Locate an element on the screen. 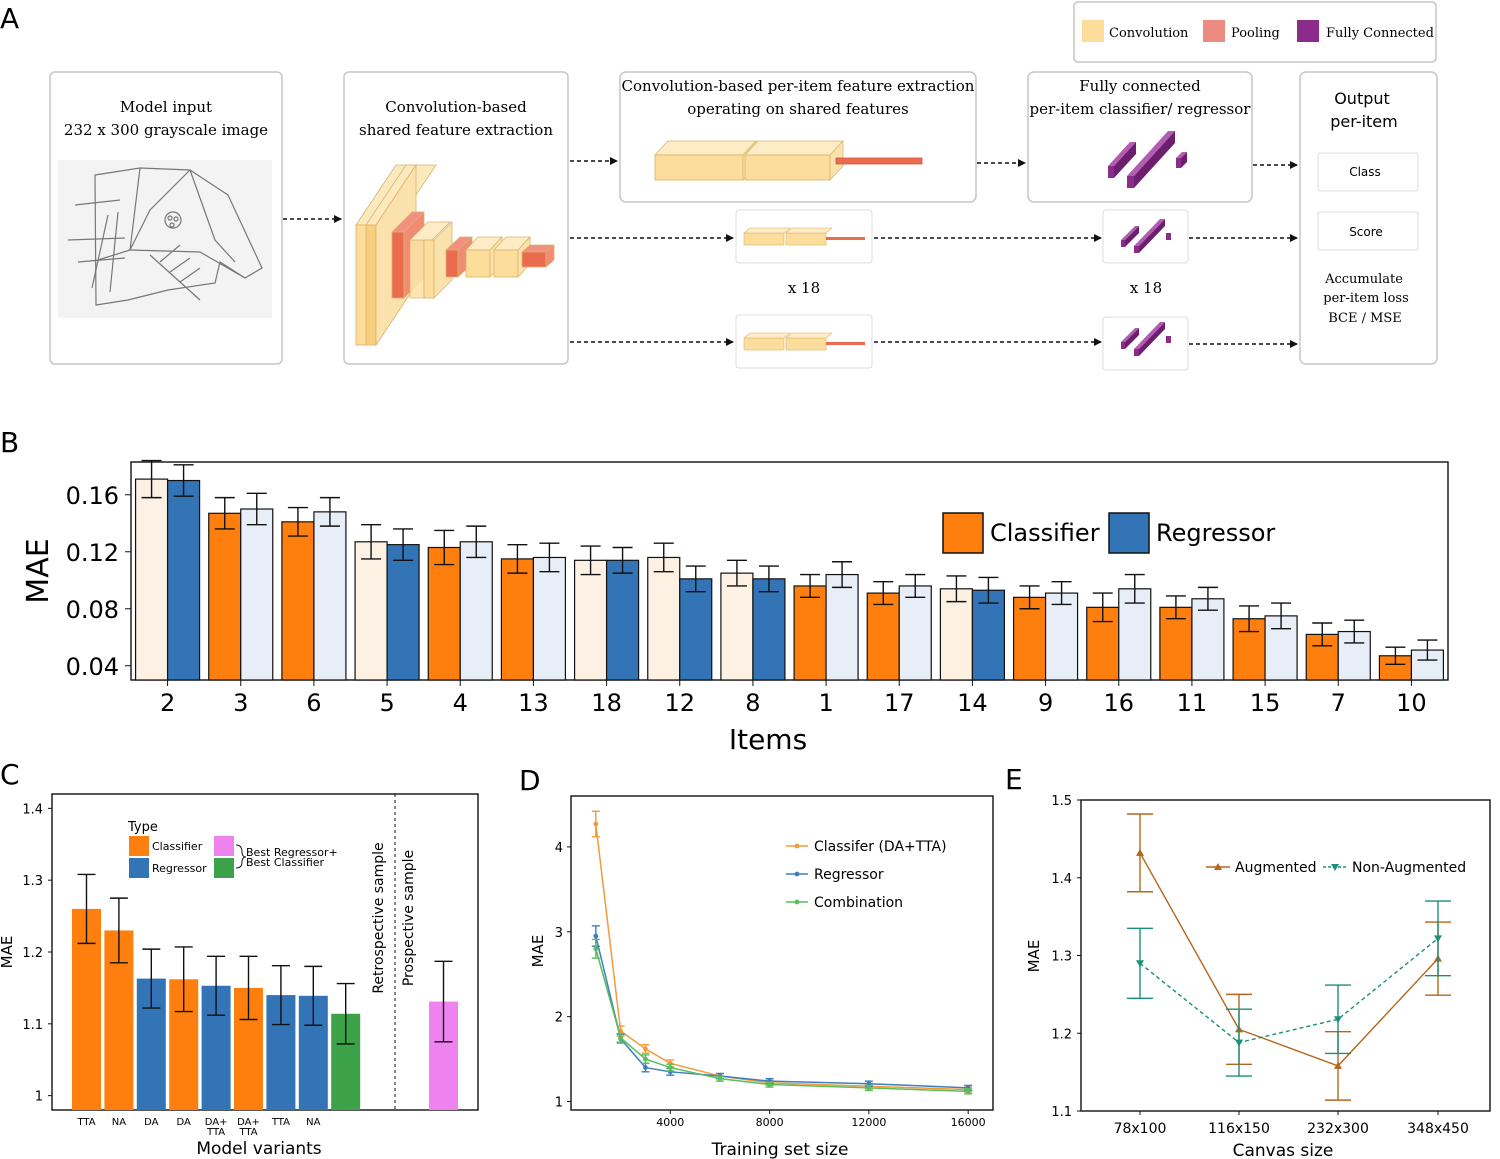 This screenshot has width=1500, height=1159. c-legend-classifier: Classifier is located at coordinates (177, 846).